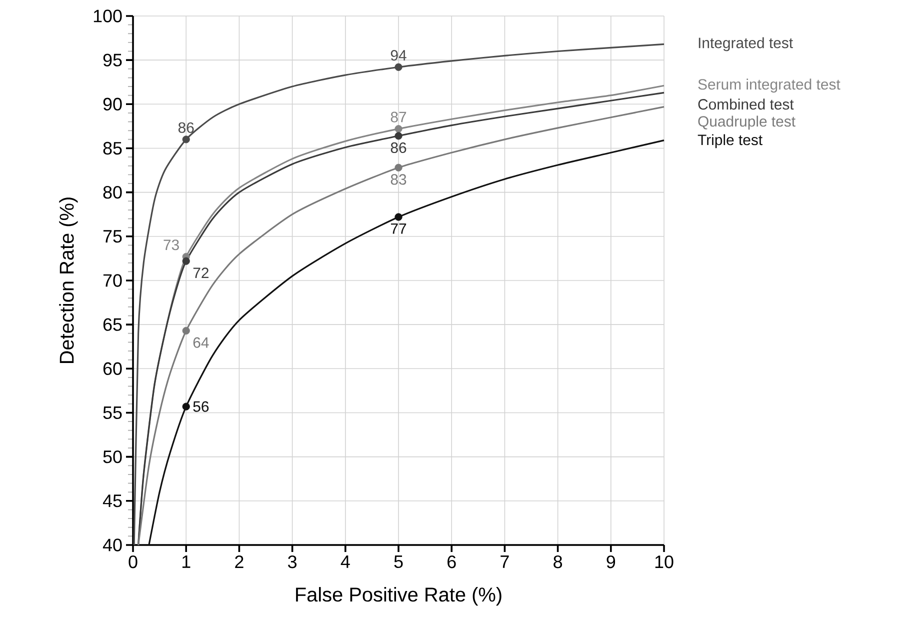 Image resolution: width=912 pixels, height=639 pixels. I want to click on text: Combined test, so click(746, 104).